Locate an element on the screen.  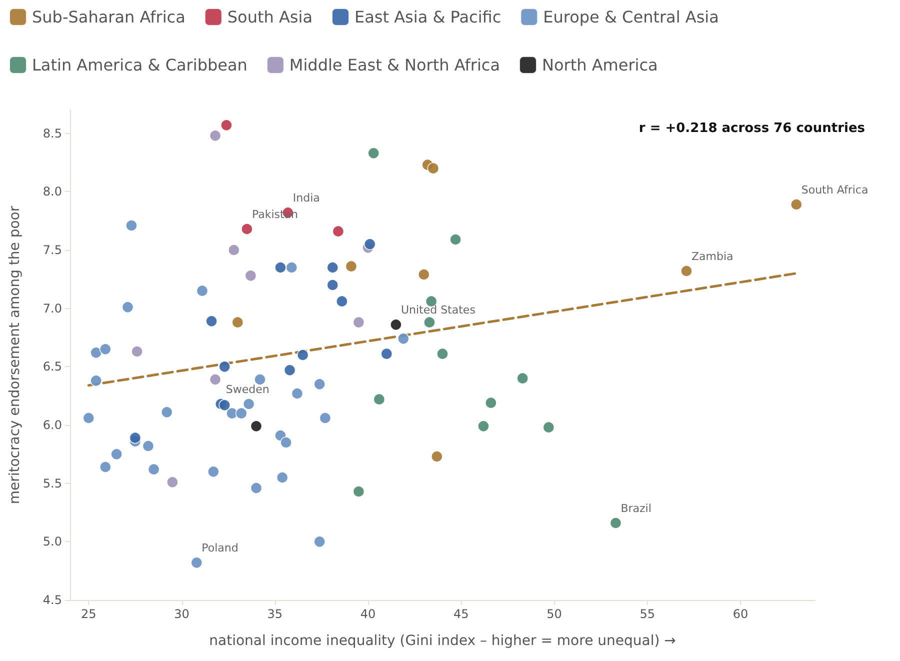
y-tick-label: 4.5 is located at coordinates (52, 600).